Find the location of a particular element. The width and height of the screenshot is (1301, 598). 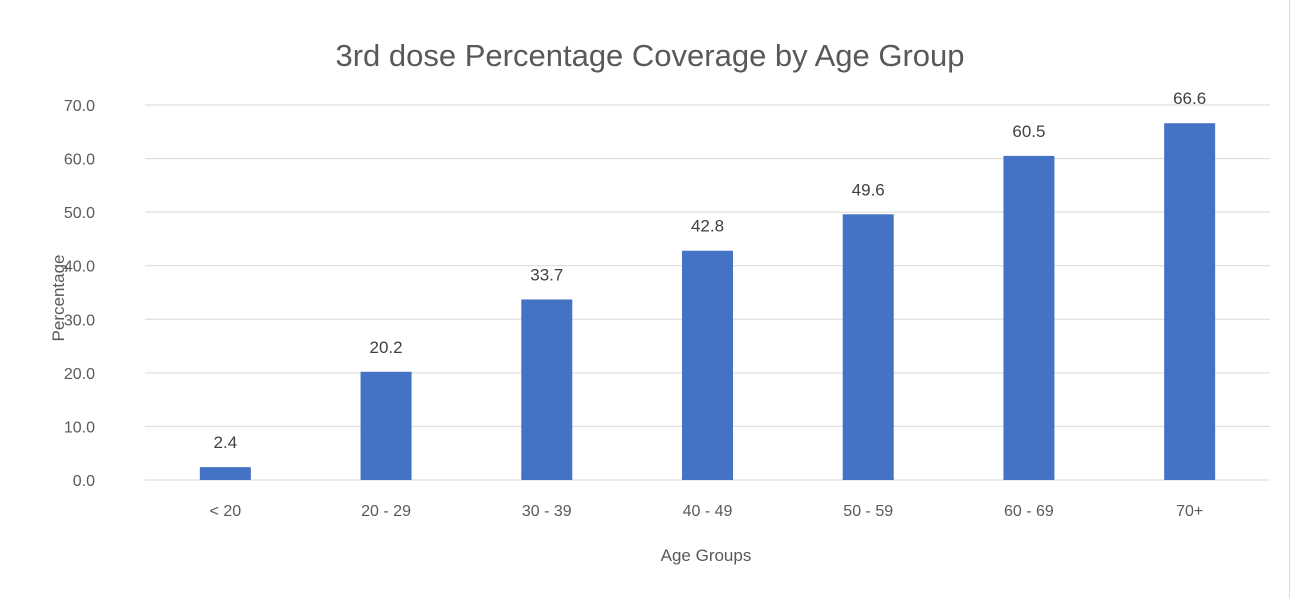

x-tick-label: 70+ is located at coordinates (1189, 511).